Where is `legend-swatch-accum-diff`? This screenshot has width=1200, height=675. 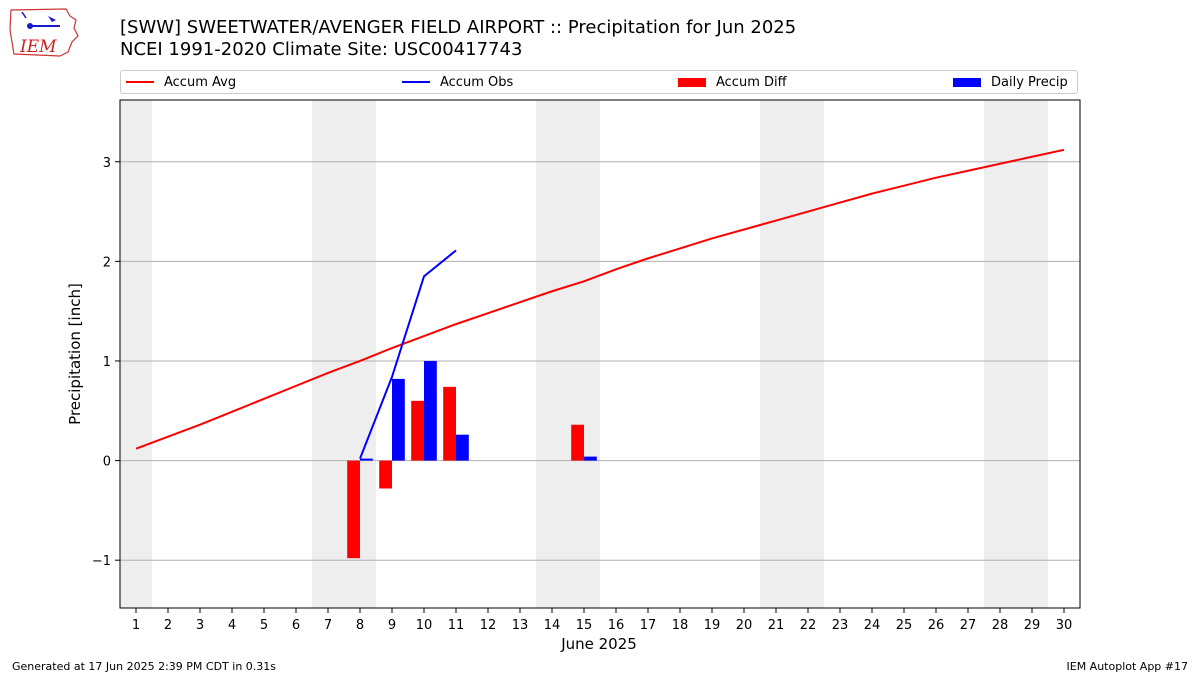 legend-swatch-accum-diff is located at coordinates (692, 82).